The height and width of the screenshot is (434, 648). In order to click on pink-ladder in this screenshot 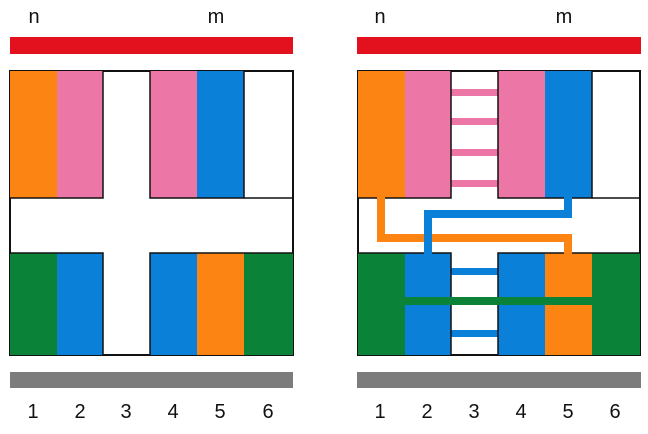, I will do `click(474, 138)`.